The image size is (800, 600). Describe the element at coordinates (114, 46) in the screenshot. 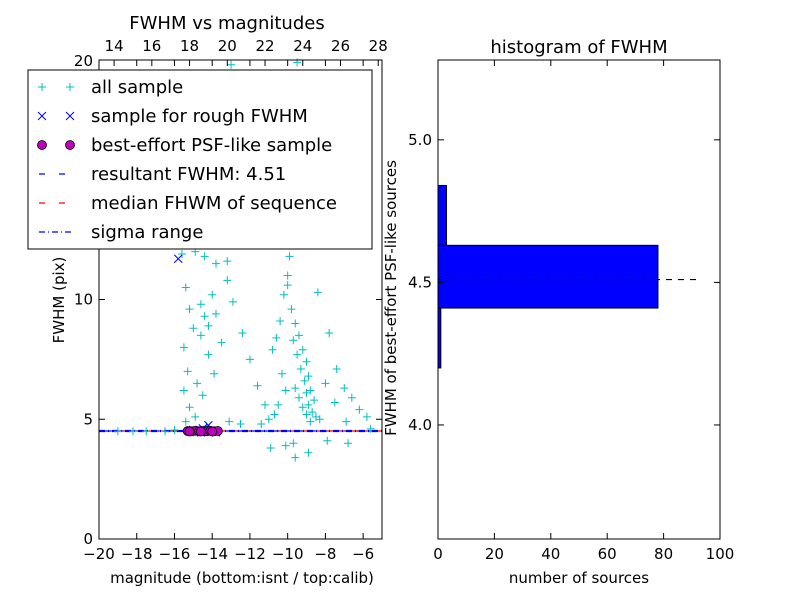

I see `scatter-top-xtick-label: 14` at that location.